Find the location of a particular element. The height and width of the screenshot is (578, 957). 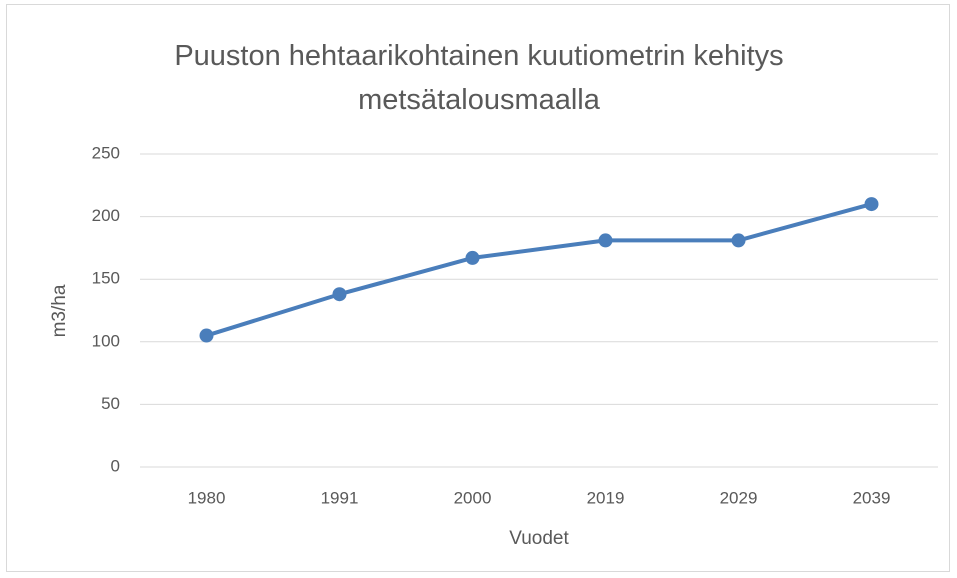

x-tick-label: 2019 is located at coordinates (606, 497).